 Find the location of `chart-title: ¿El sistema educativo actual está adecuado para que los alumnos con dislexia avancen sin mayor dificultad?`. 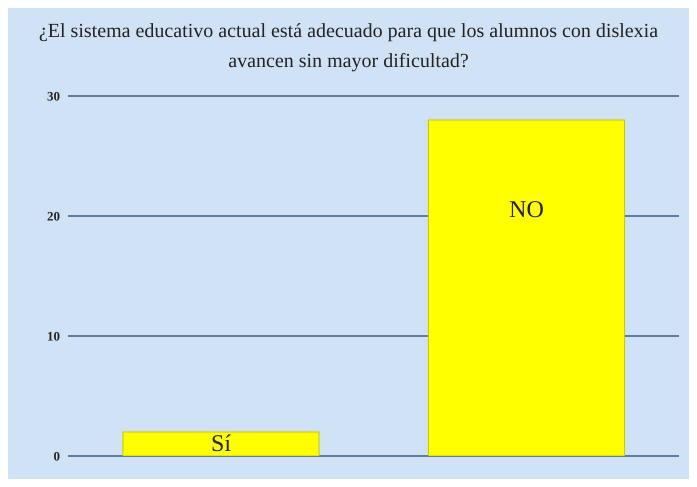

chart-title: ¿El sistema educativo actual está adecuado para que los alumnos con dislexia avancen sin mayor dificultad? is located at coordinates (349, 46).